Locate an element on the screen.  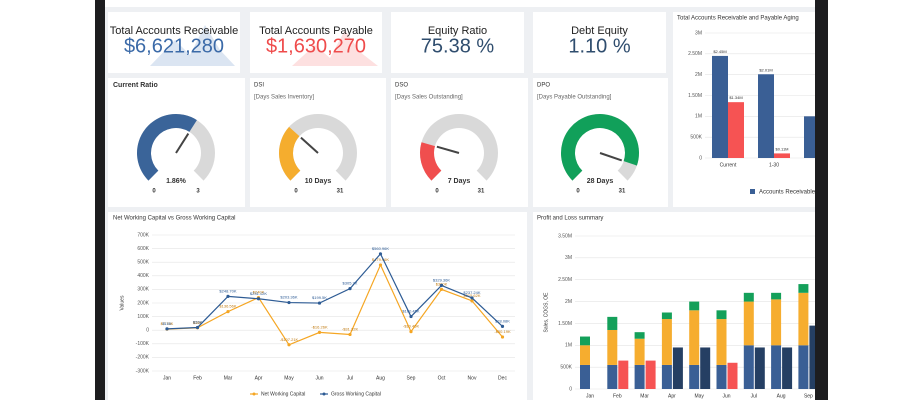
x-tick-label: Nov is located at coordinates (472, 378).